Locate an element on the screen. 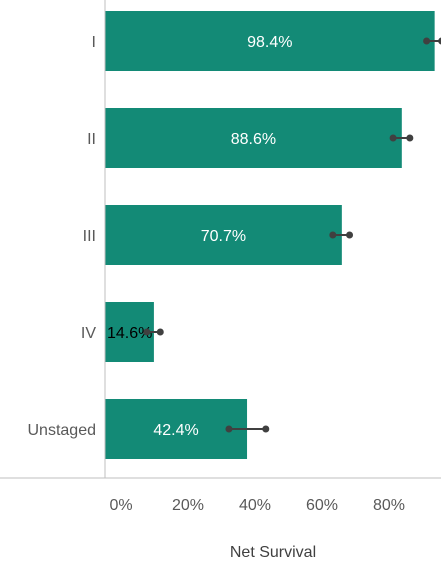 The image size is (441, 570). x-tick-label: 0% is located at coordinates (120, 505).